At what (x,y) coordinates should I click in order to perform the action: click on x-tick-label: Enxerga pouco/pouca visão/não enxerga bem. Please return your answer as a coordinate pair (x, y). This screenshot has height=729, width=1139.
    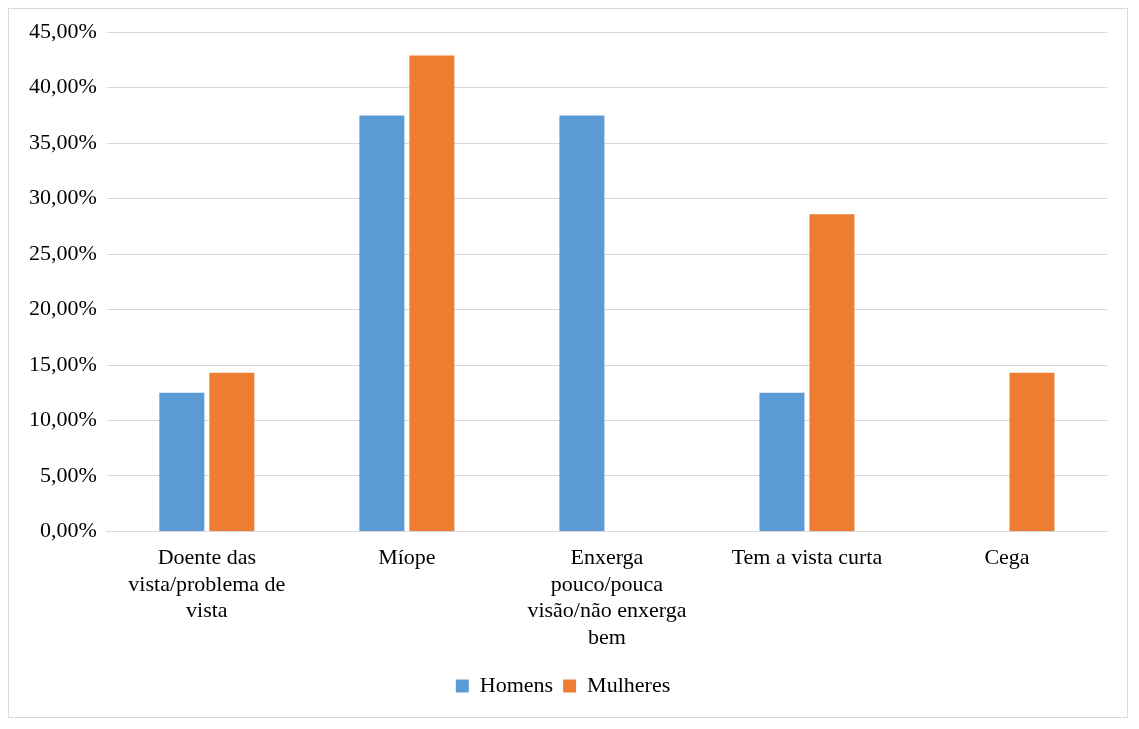
    Looking at the image, I should click on (607, 596).